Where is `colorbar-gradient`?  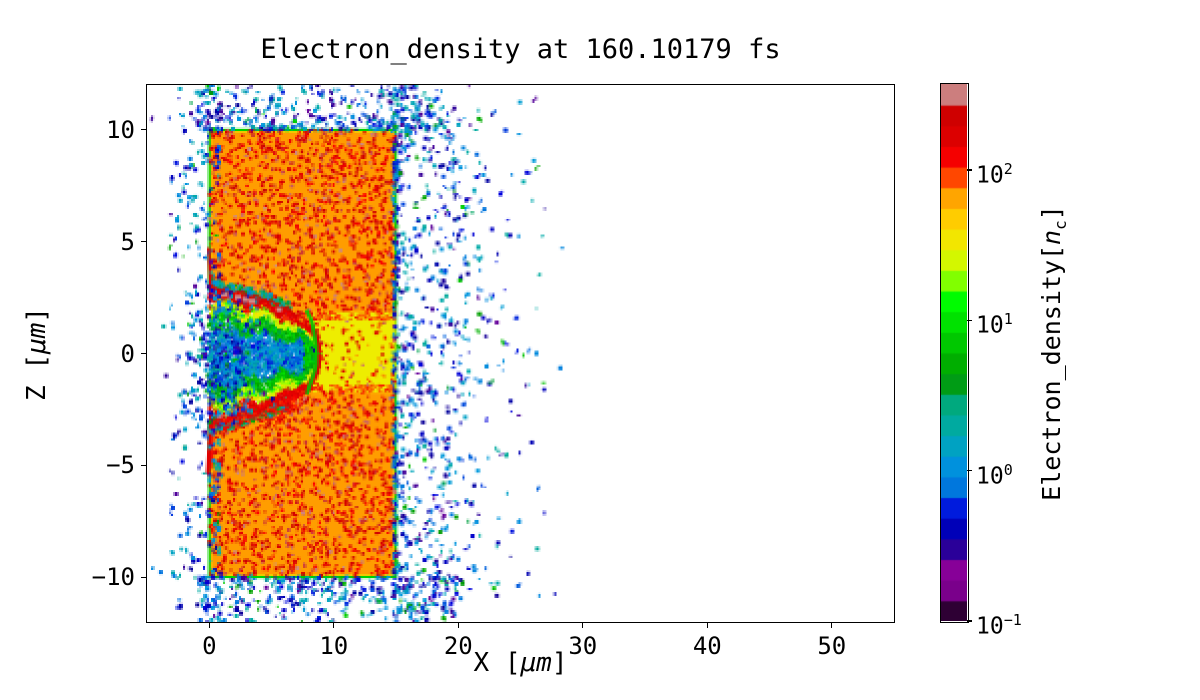
colorbar-gradient is located at coordinates (954, 352).